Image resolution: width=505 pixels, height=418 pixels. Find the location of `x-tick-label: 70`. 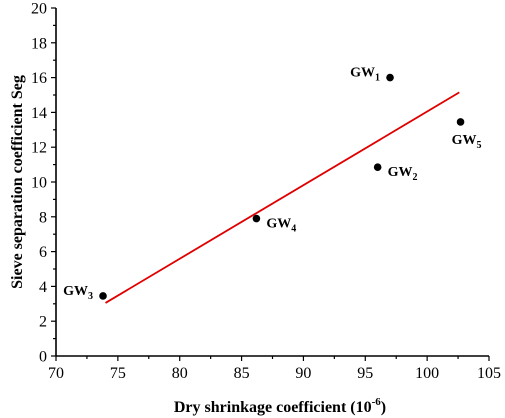

x-tick-label: 70 is located at coordinates (56, 373).